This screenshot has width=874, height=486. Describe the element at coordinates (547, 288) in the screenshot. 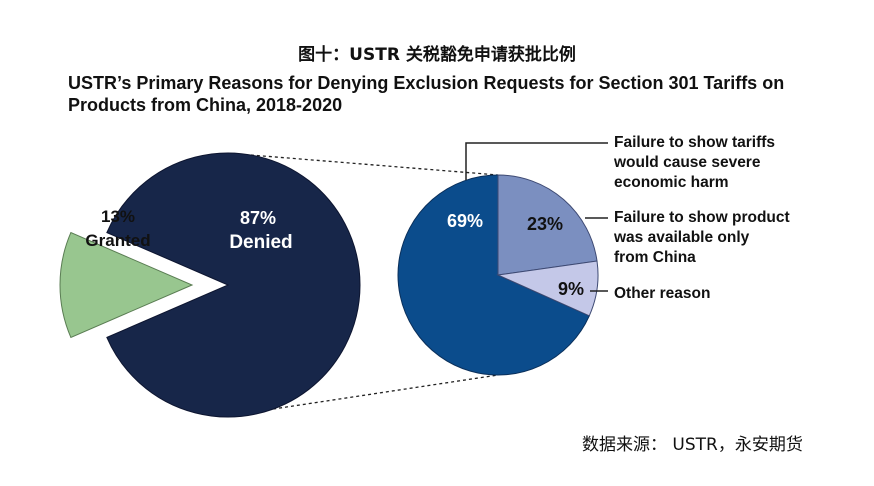

I see `slice-reason-other` at that location.